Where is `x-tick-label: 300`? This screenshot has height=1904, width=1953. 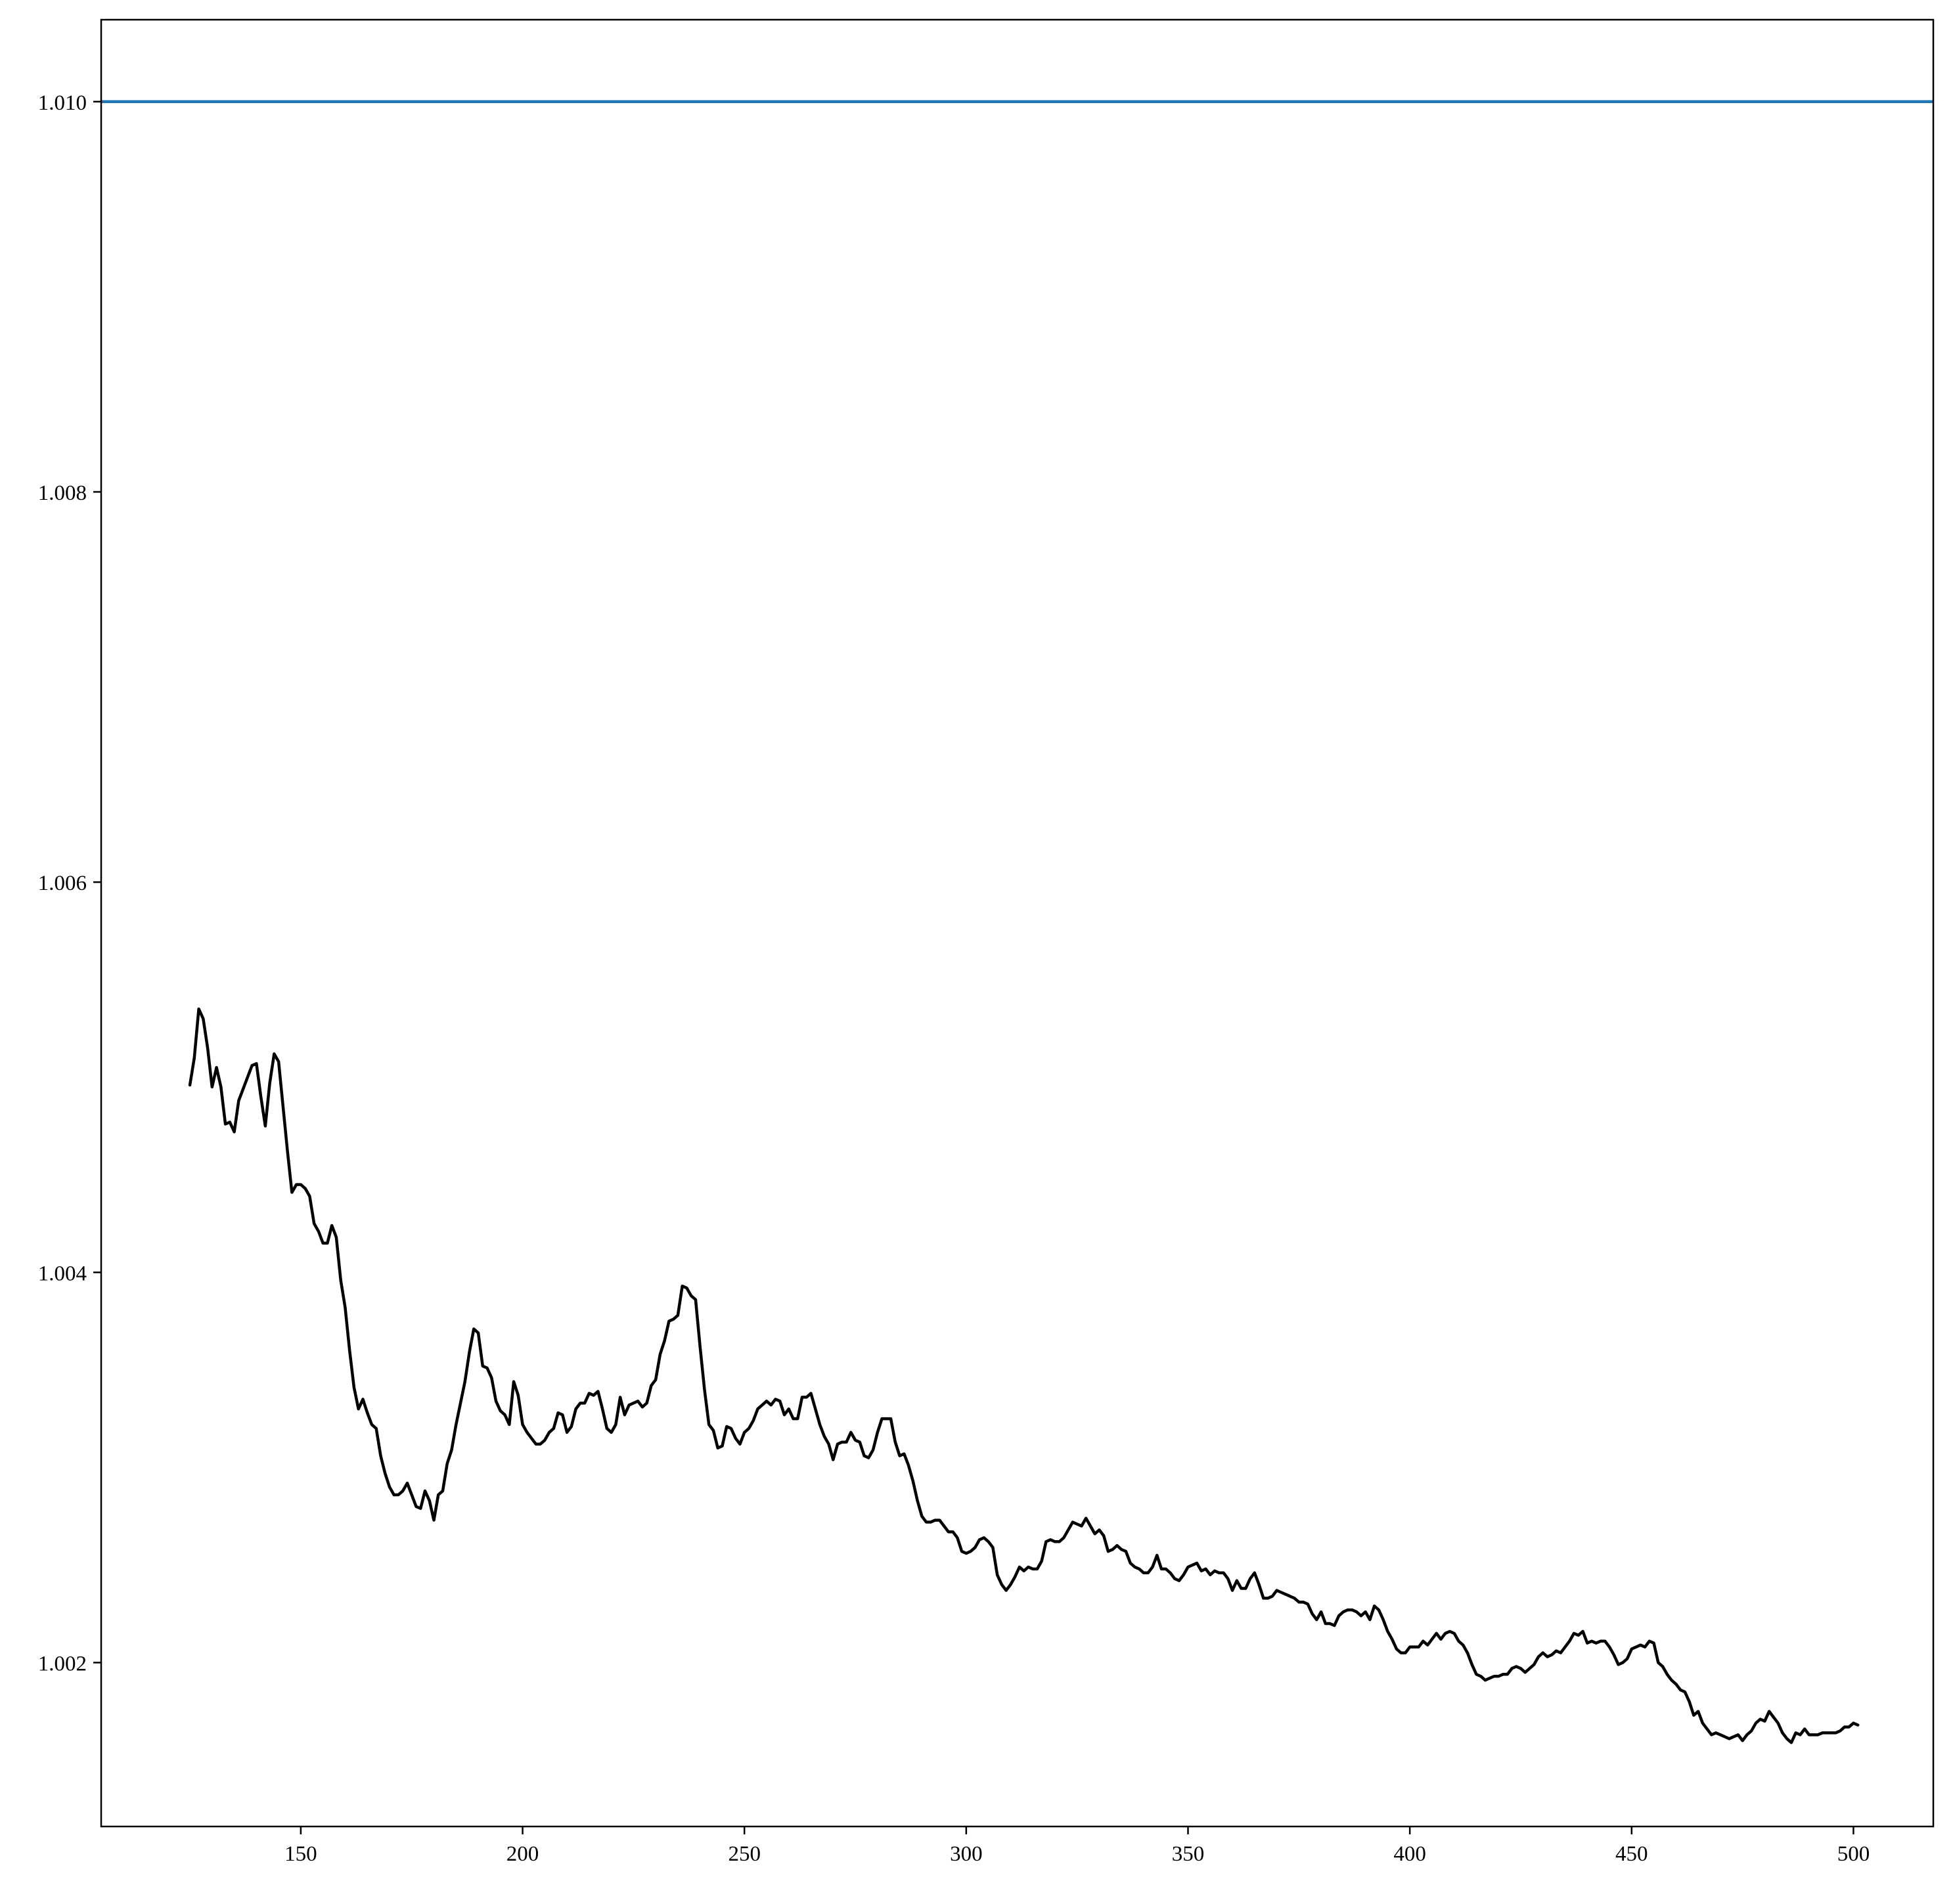 x-tick-label: 300 is located at coordinates (966, 1854).